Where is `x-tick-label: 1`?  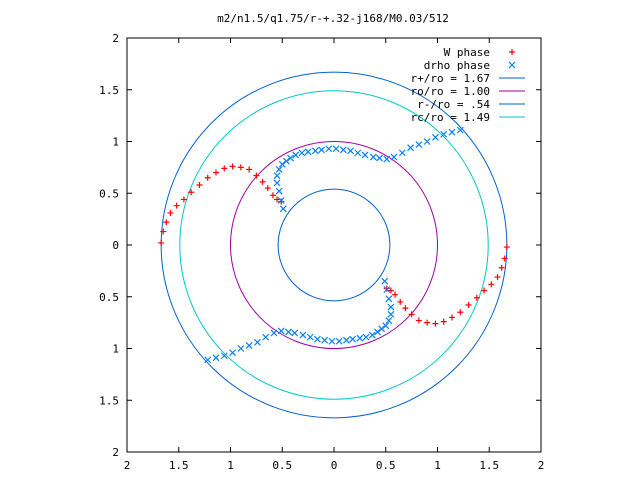 x-tick-label: 1 is located at coordinates (437, 465).